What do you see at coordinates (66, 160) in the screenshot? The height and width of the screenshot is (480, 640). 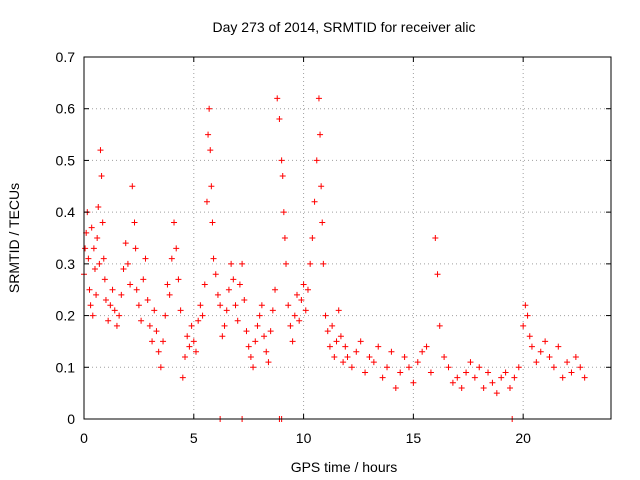 I see `y-tick-label: 0.5` at bounding box center [66, 160].